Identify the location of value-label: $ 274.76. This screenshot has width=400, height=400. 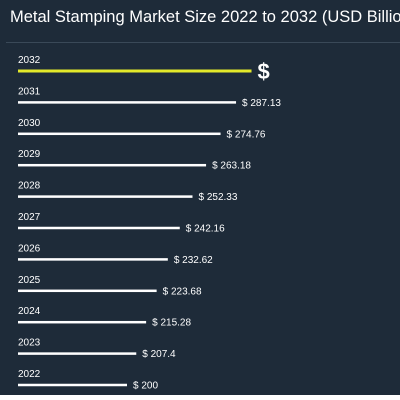
(246, 134).